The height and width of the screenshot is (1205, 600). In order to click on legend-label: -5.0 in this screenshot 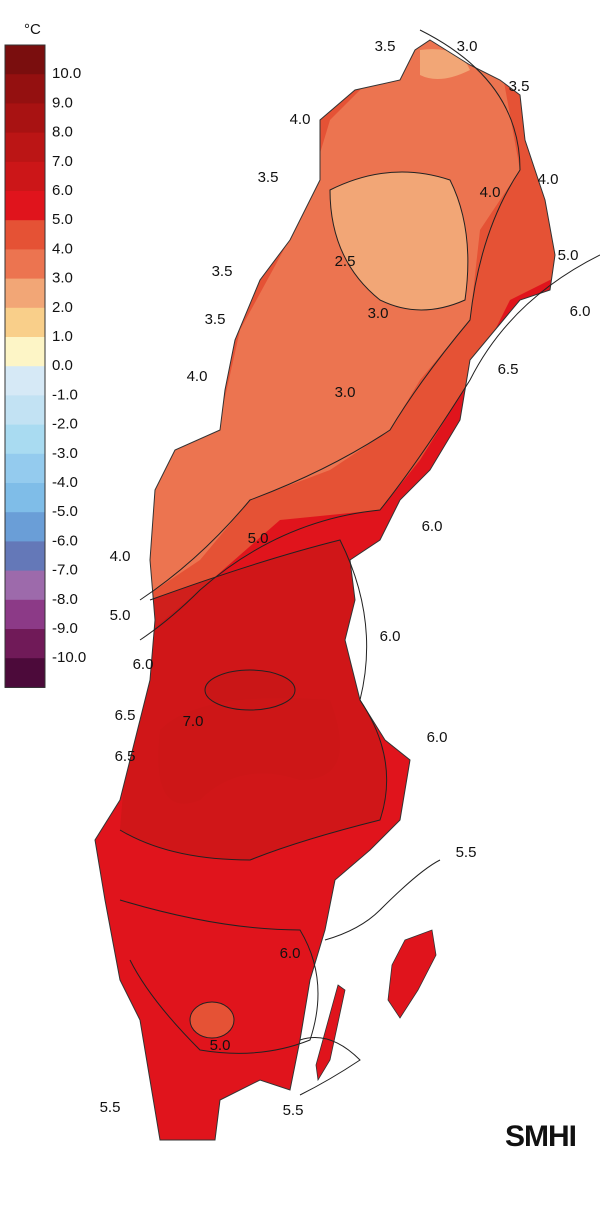, I will do `click(65, 511)`.